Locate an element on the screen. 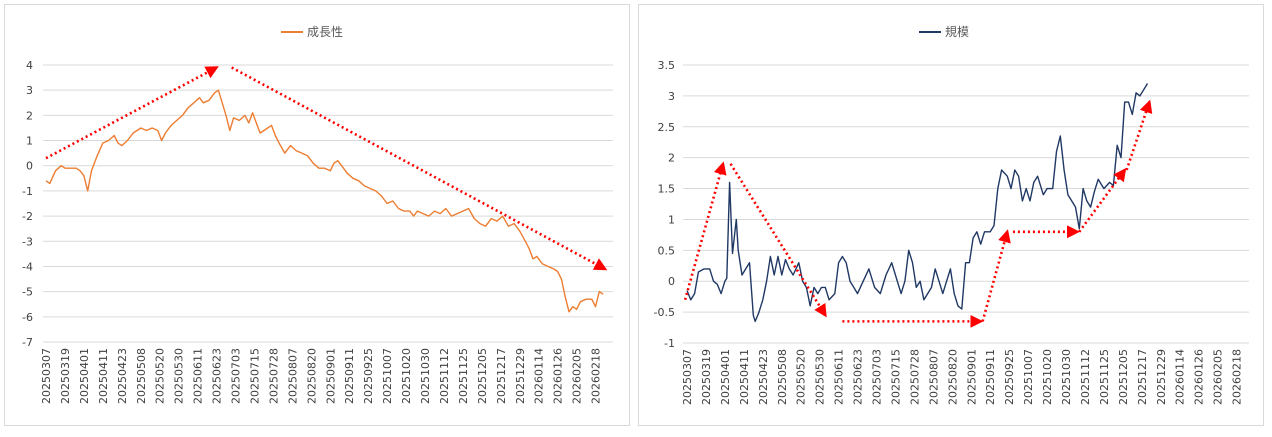 The height and width of the screenshot is (437, 1272). scale-x-tick-label: 20260205 is located at coordinates (1218, 377).